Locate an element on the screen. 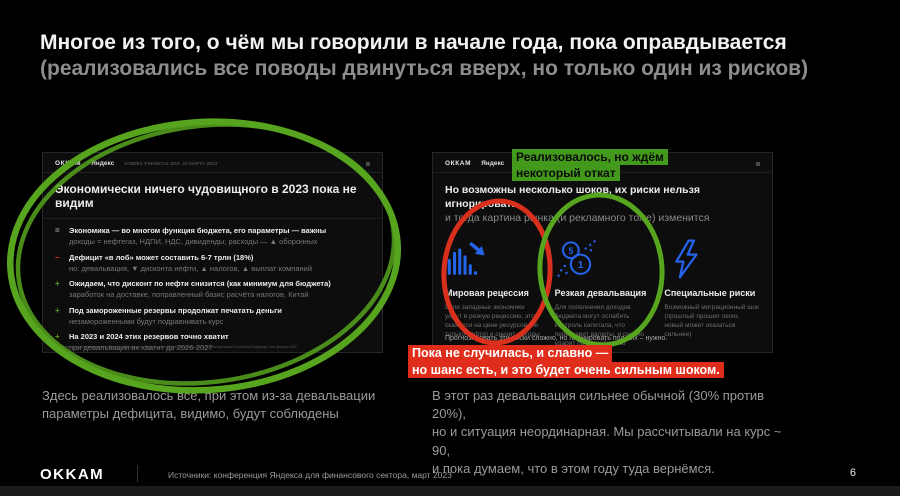  lightning-icon is located at coordinates (686, 259).